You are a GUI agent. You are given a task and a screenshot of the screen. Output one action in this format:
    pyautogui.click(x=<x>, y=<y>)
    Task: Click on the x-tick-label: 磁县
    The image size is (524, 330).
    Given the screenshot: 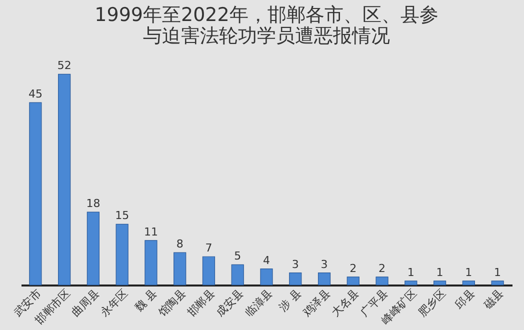 What is the action you would take?
    pyautogui.click(x=493, y=299)
    